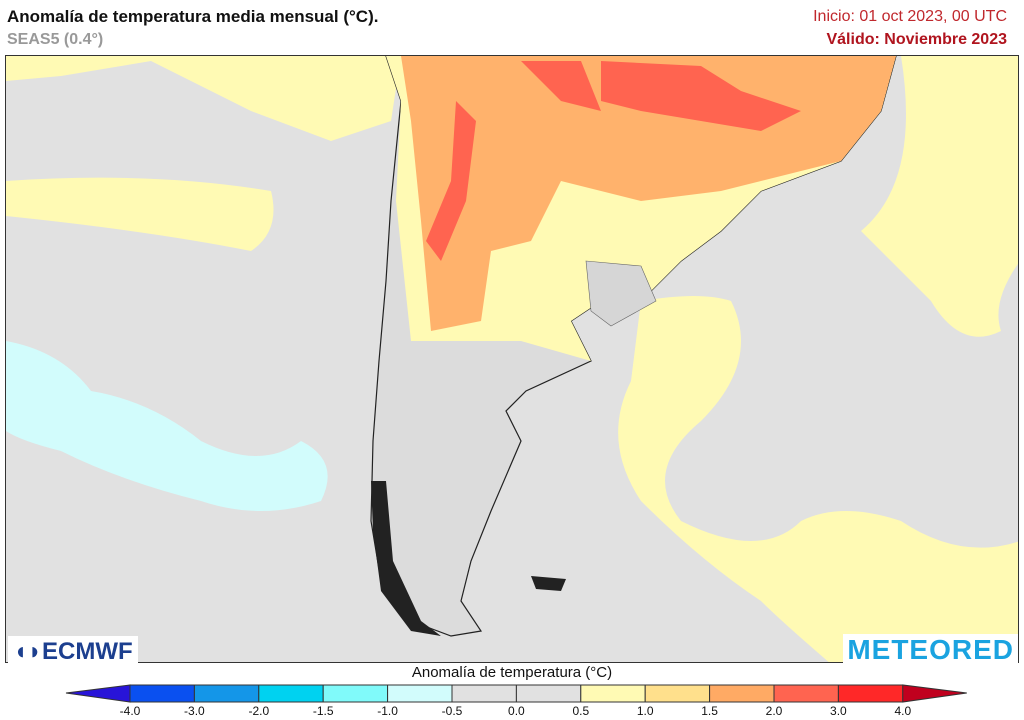  Describe the element at coordinates (910, 16) in the screenshot. I see `init-date: Inicio: 01 oct 2023, 00 UTC` at that location.